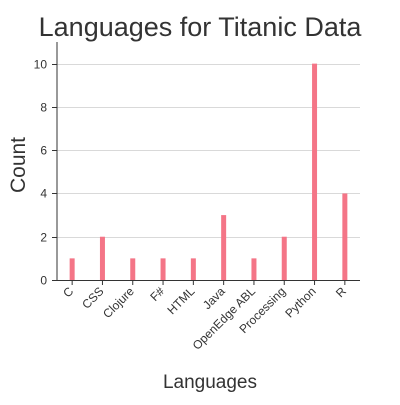 Image resolution: width=400 pixels, height=405 pixels. I want to click on x-tick-label: Clojure, so click(118, 302).